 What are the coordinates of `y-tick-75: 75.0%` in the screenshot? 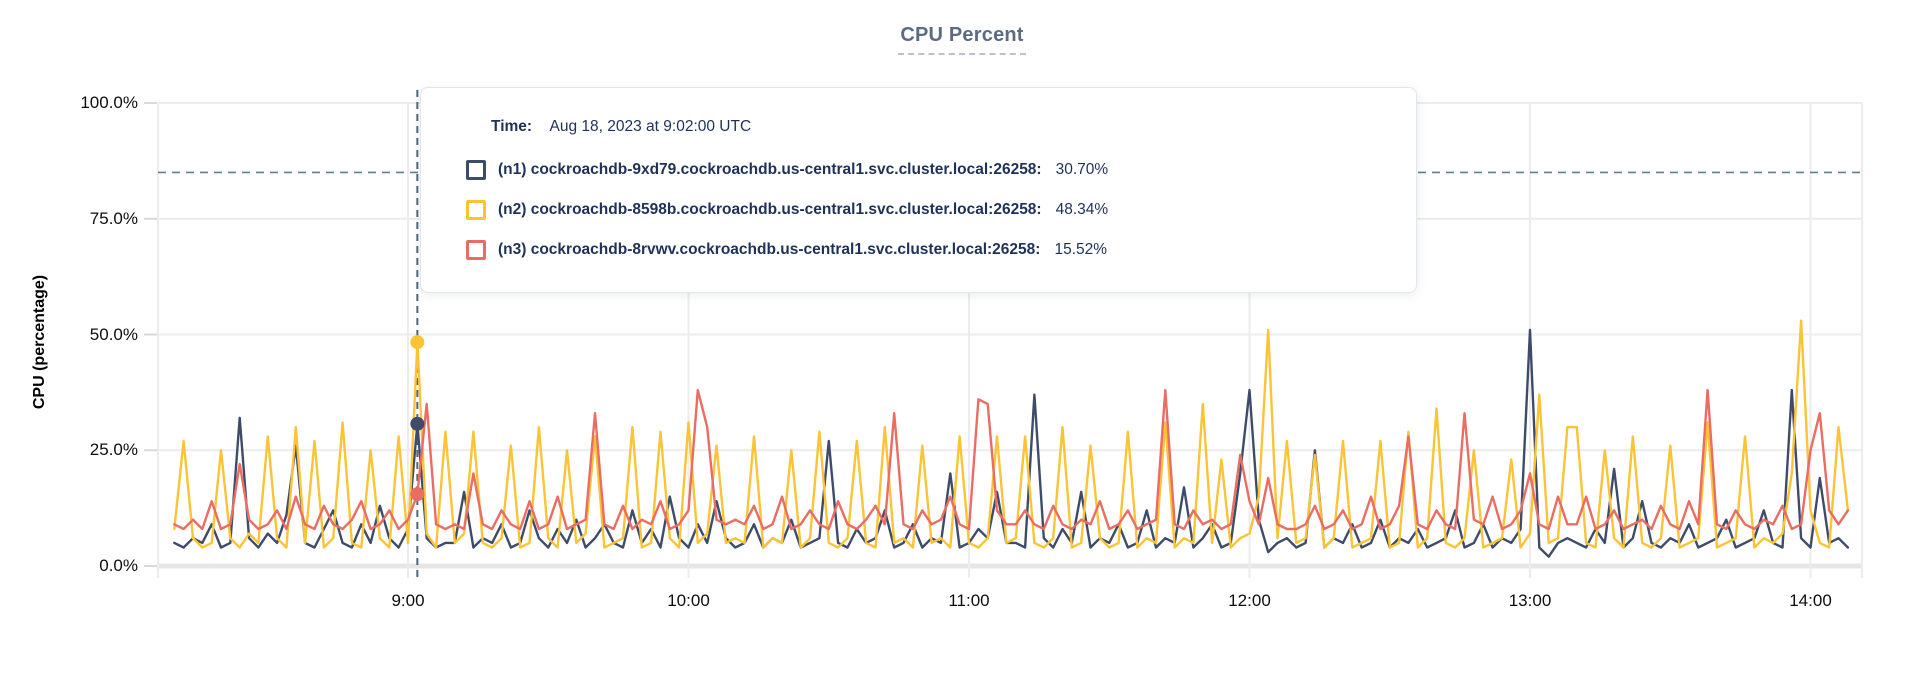 It's located at (113, 218).